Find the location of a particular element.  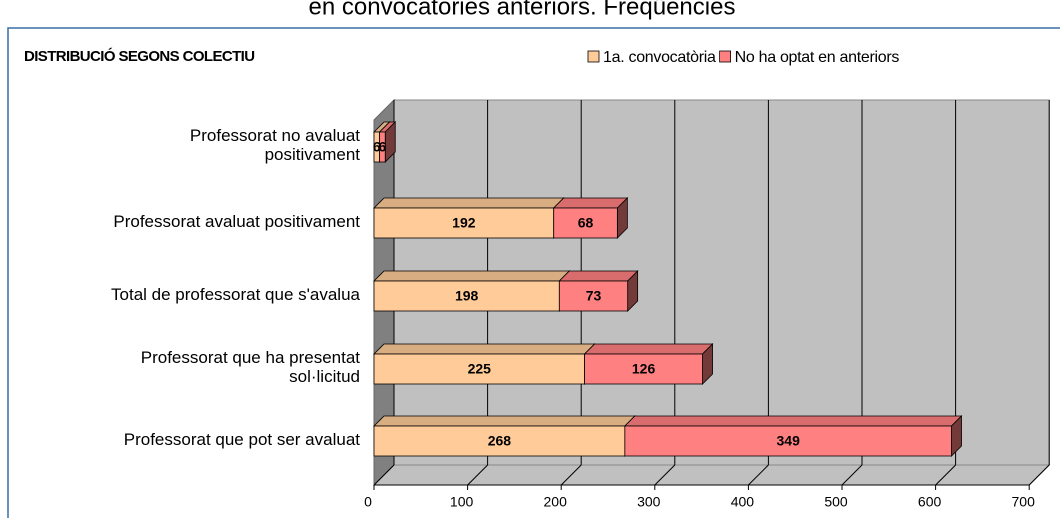

x-tick-label: 300 is located at coordinates (649, 502).